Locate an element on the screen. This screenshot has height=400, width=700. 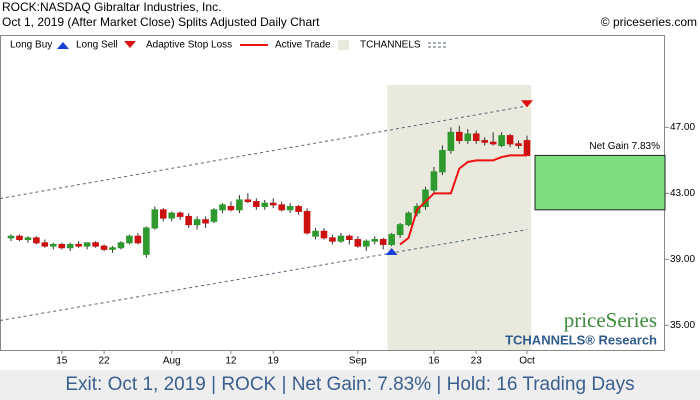
y-tick-label: 43.00 is located at coordinates (682, 193).